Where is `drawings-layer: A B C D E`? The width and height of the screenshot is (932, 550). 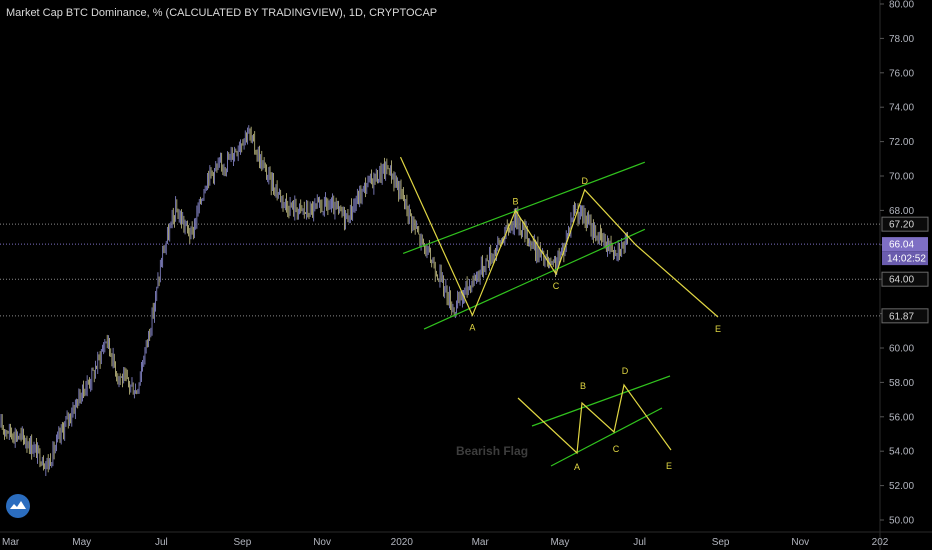
drawings-layer: A B C D E is located at coordinates (560, 245).